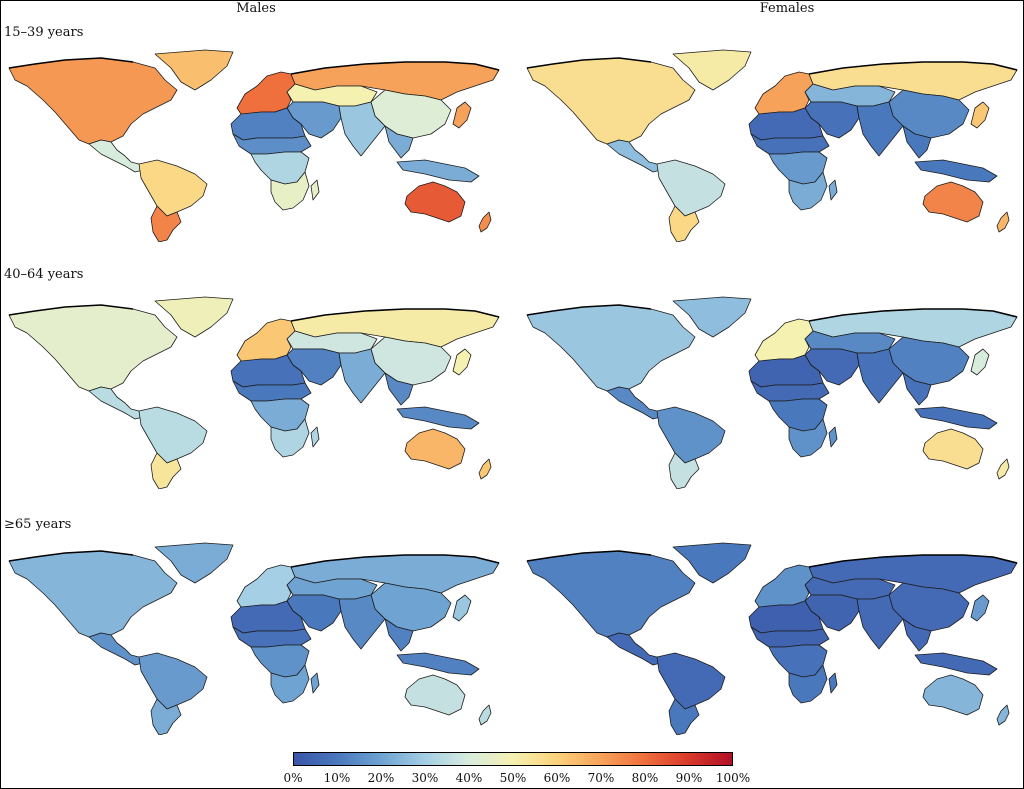 The height and width of the screenshot is (789, 1024). What do you see at coordinates (256, 8) in the screenshot?
I see `column-header-males: Males` at bounding box center [256, 8].